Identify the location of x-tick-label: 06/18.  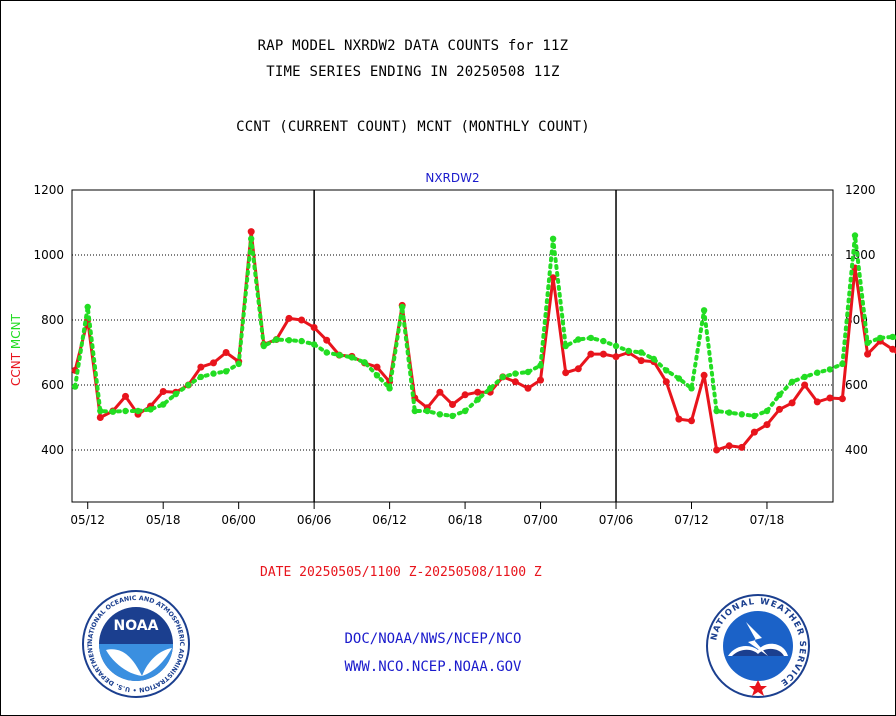
(465, 520).